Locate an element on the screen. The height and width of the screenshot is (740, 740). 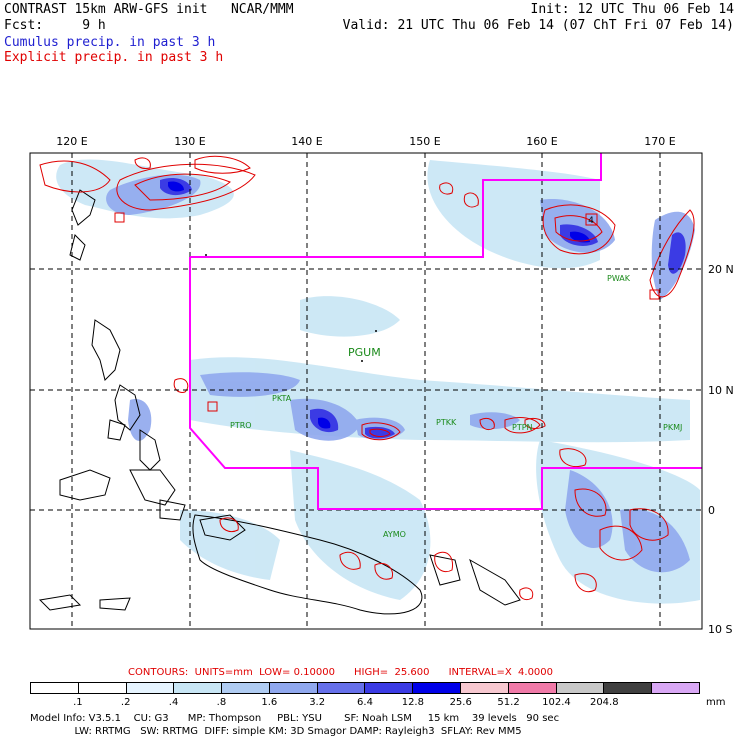
lon-label: 150 E is located at coordinates (424, 141).